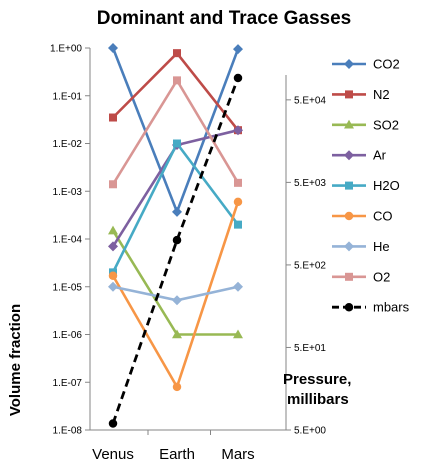 The height and width of the screenshot is (465, 421). Describe the element at coordinates (349, 185) in the screenshot. I see `legend-marker-h2o` at that location.